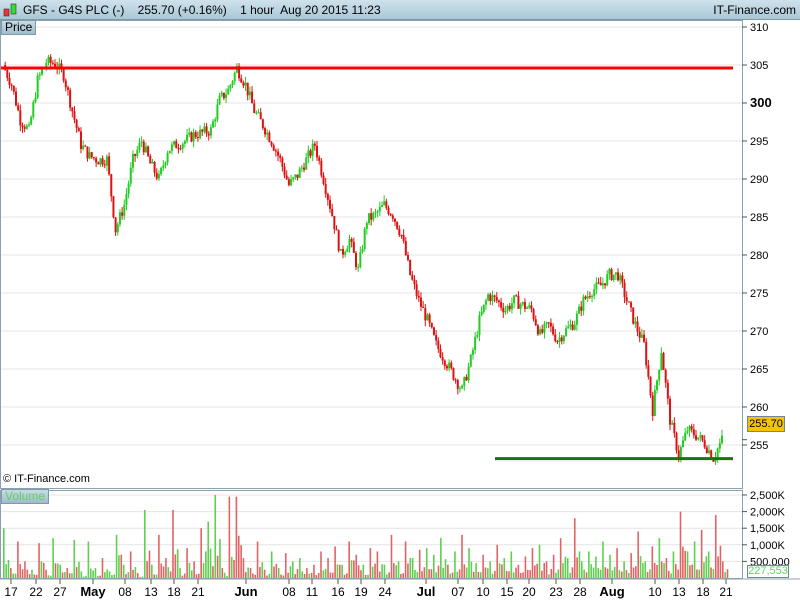 The width and height of the screenshot is (800, 600). I want to click on x-tick-label: May, so click(93, 591).